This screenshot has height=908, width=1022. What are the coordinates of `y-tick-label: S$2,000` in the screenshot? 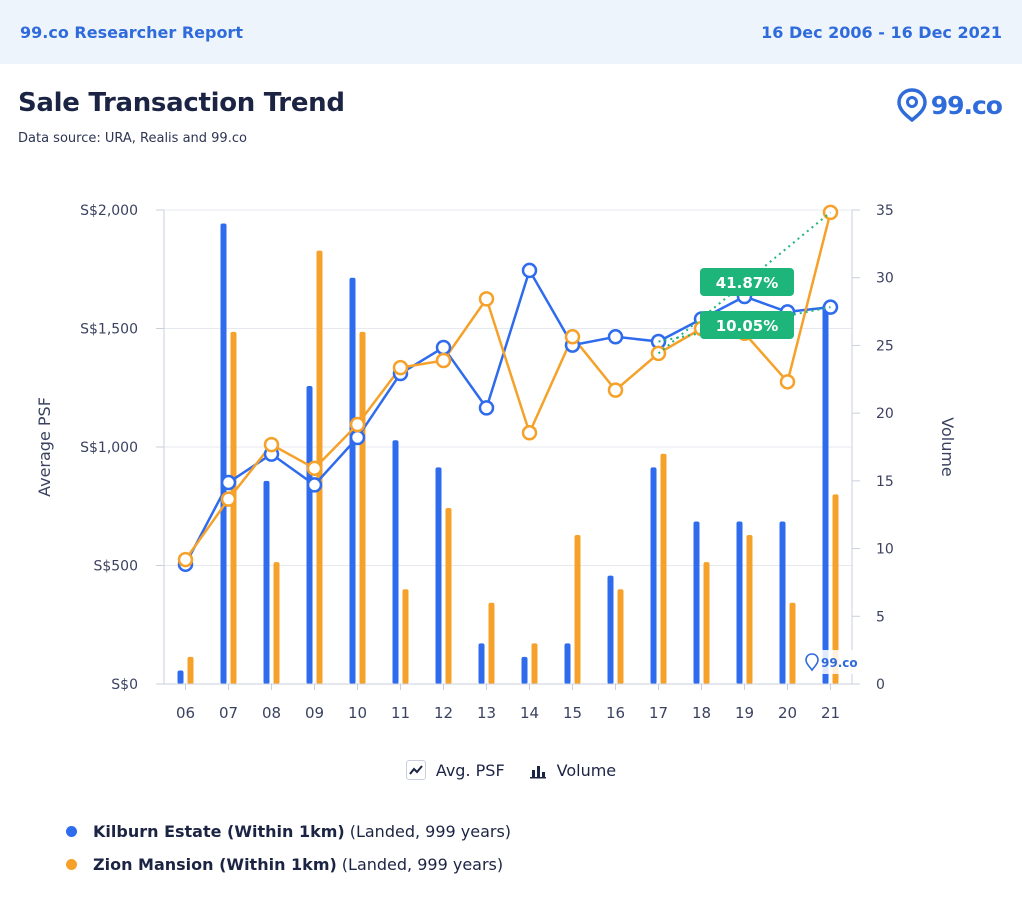 It's located at (109, 211).